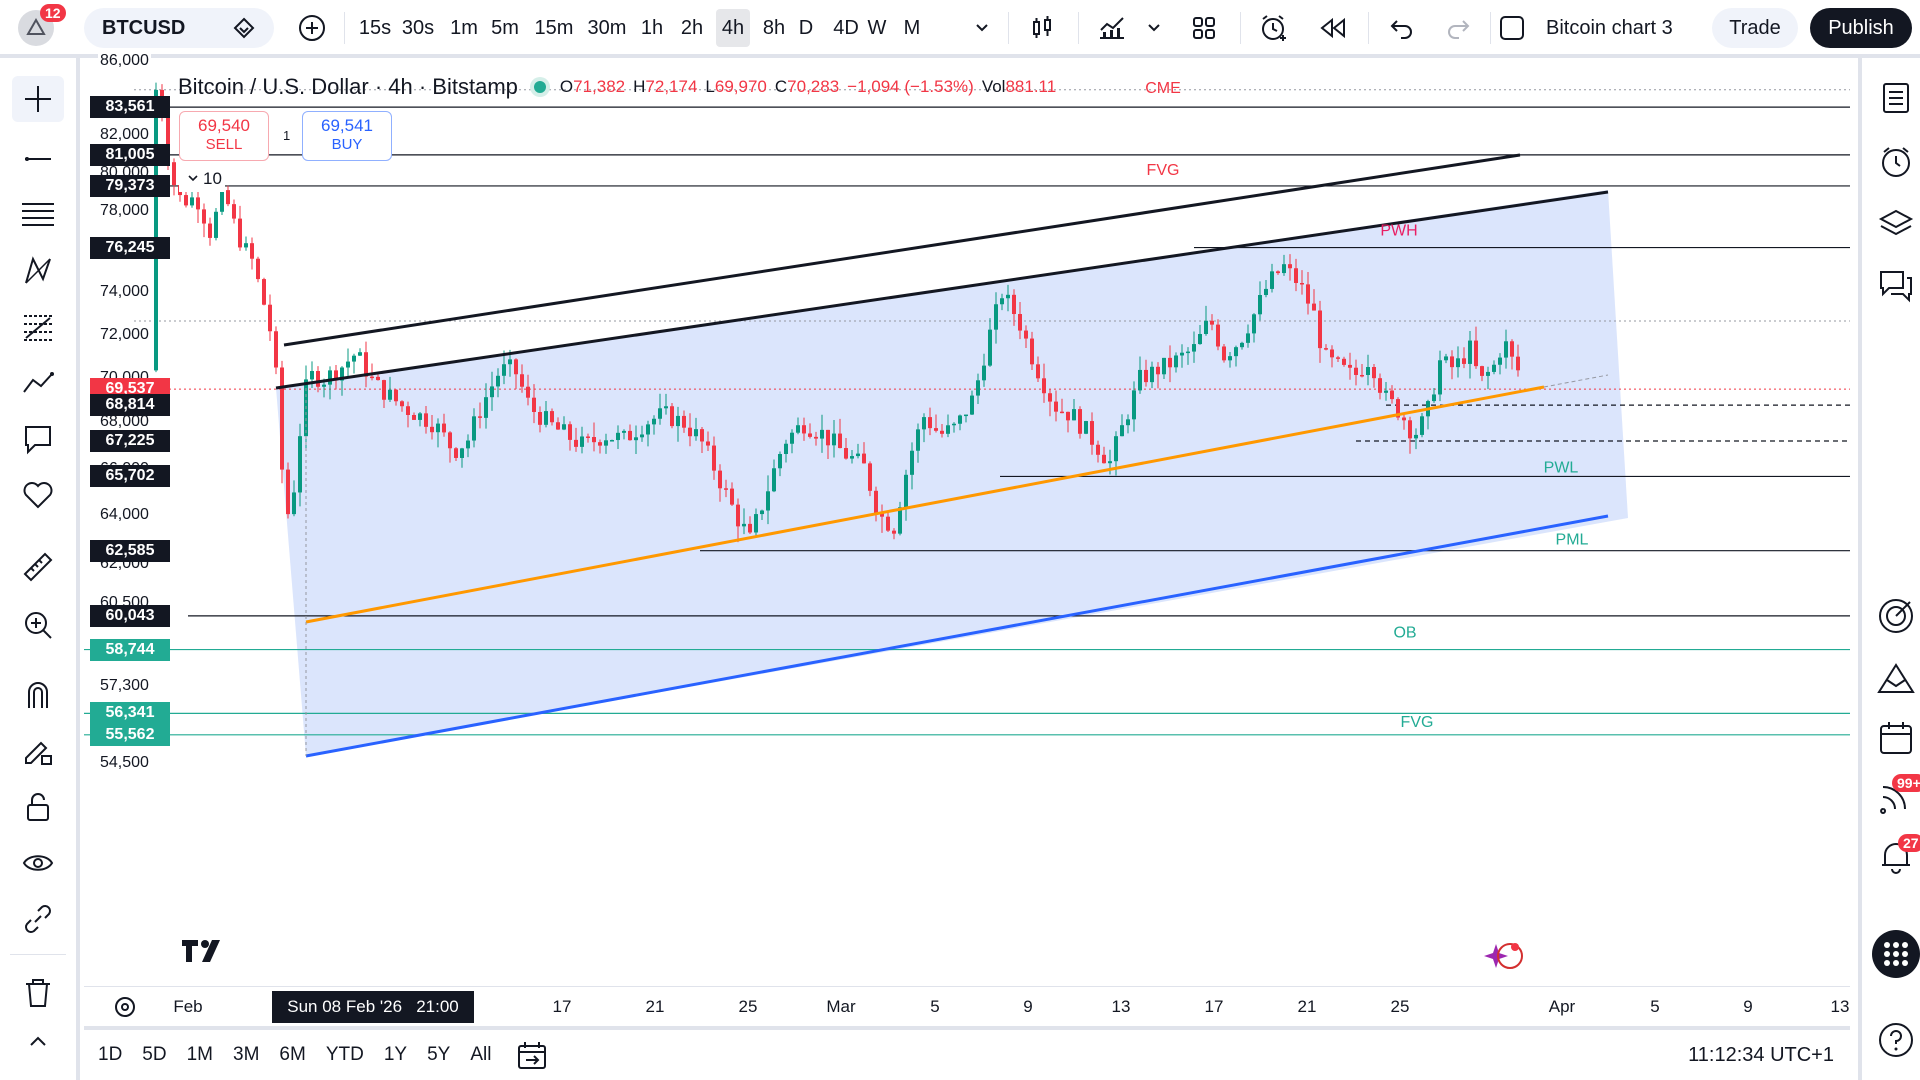 This screenshot has height=1080, width=1920. I want to click on link-tool, so click(38, 919).